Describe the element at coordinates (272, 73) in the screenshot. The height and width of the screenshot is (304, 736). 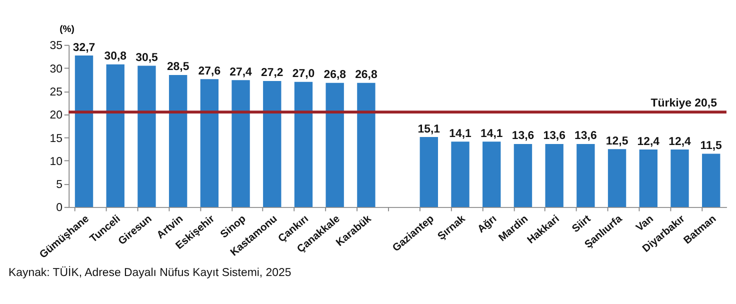
I see `data-label: 27,2` at that location.